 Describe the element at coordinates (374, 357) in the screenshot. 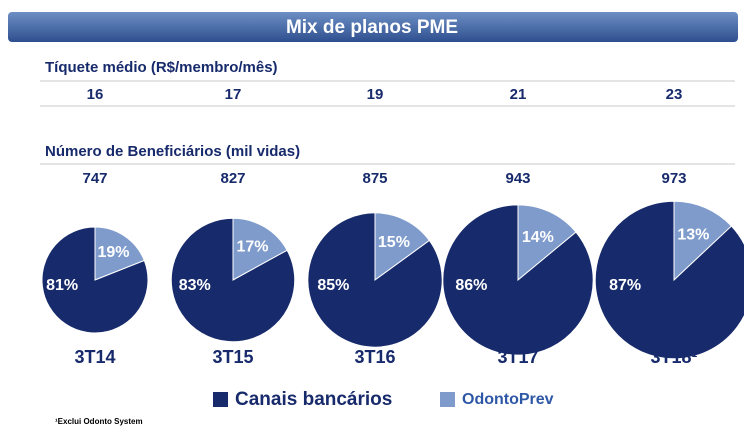

I see `period-label: 3T16` at that location.